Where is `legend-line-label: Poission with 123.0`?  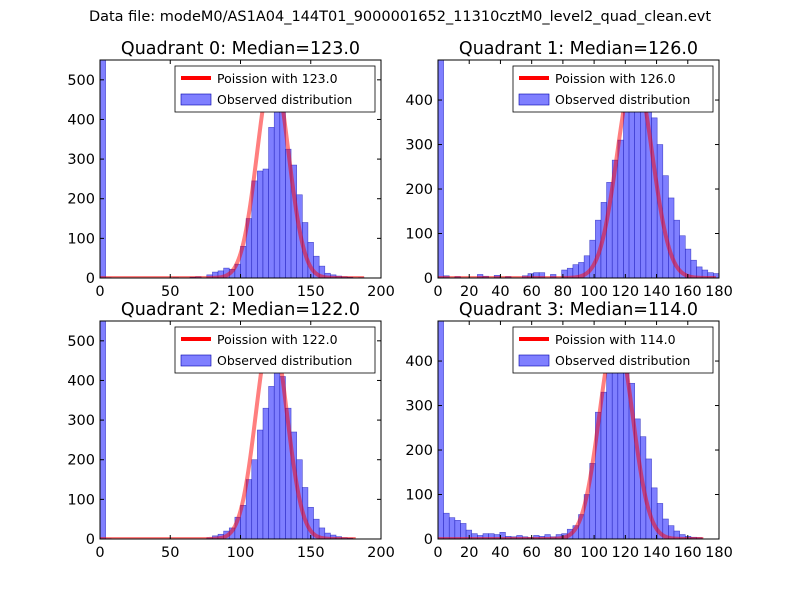
legend-line-label: Poission with 123.0 is located at coordinates (277, 78).